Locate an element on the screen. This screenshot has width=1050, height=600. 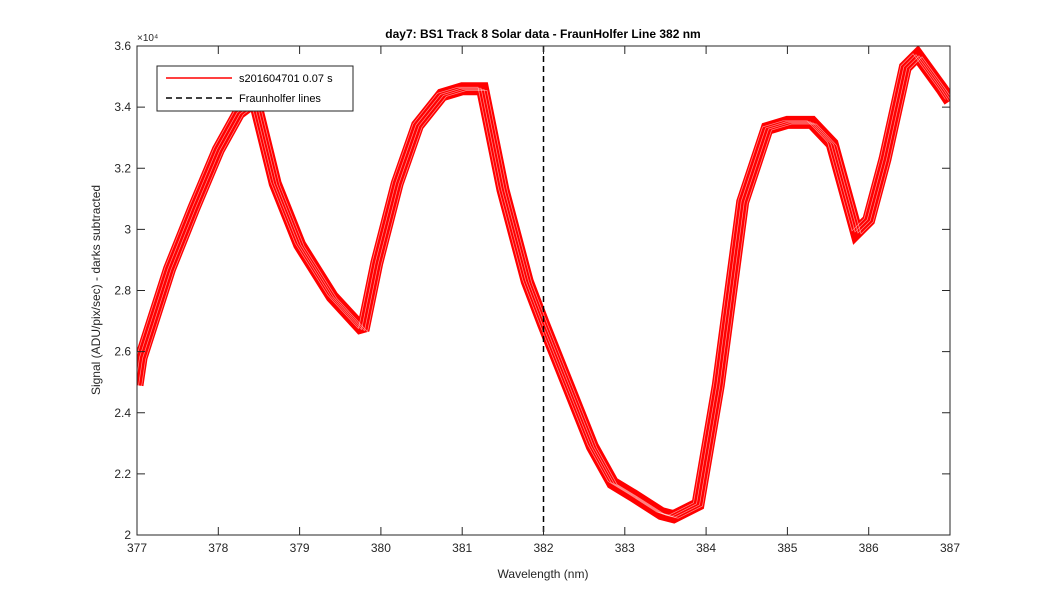
y-tick-label: 3.6 is located at coordinates (122, 46).